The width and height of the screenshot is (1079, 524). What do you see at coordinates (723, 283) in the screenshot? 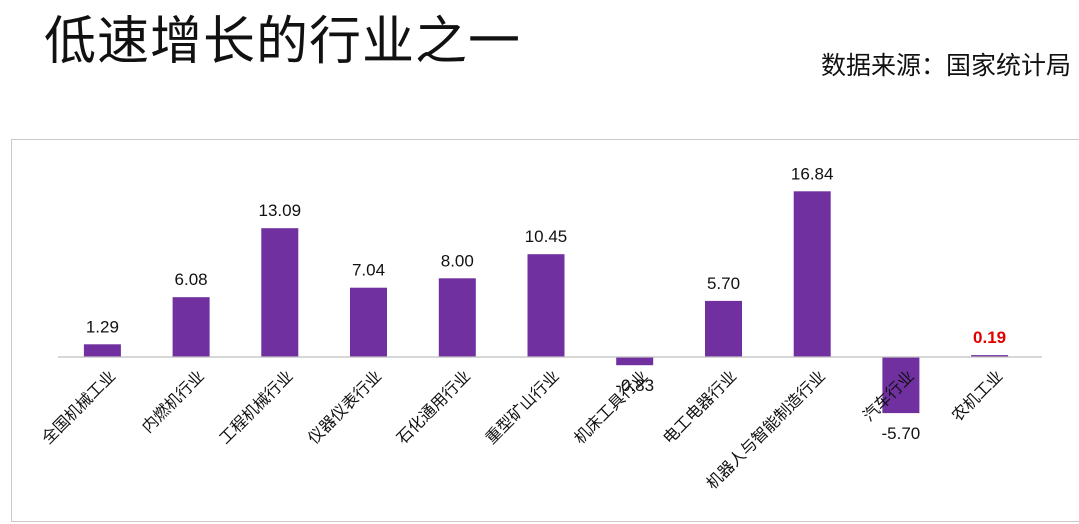
I see `value-label-8: 5.70` at bounding box center [723, 283].